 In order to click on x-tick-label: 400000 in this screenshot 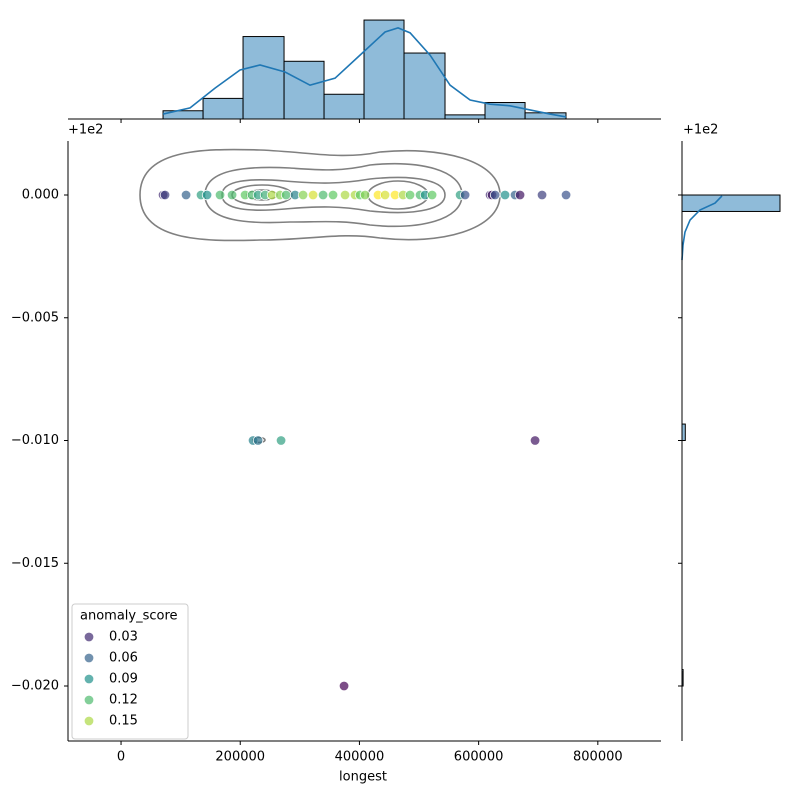, I will do `click(360, 757)`.